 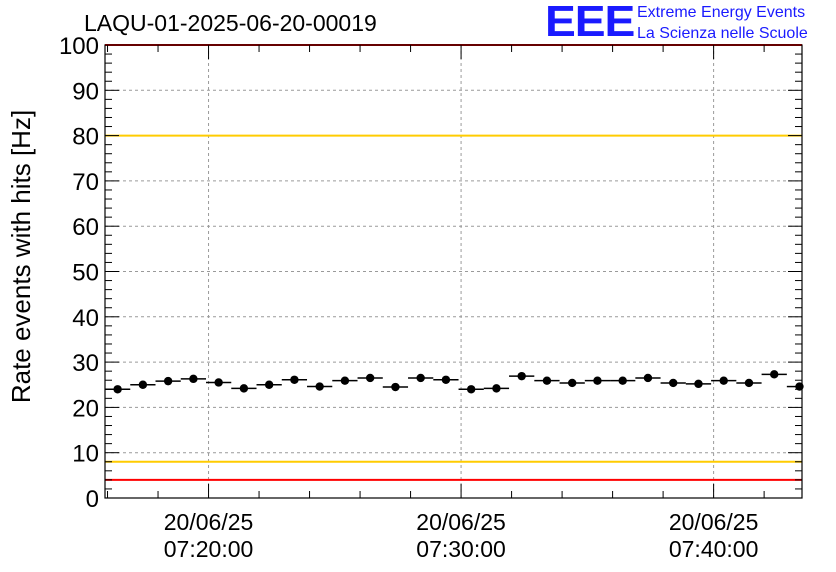 What do you see at coordinates (85, 454) in the screenshot?
I see `y-tick-label: 10` at bounding box center [85, 454].